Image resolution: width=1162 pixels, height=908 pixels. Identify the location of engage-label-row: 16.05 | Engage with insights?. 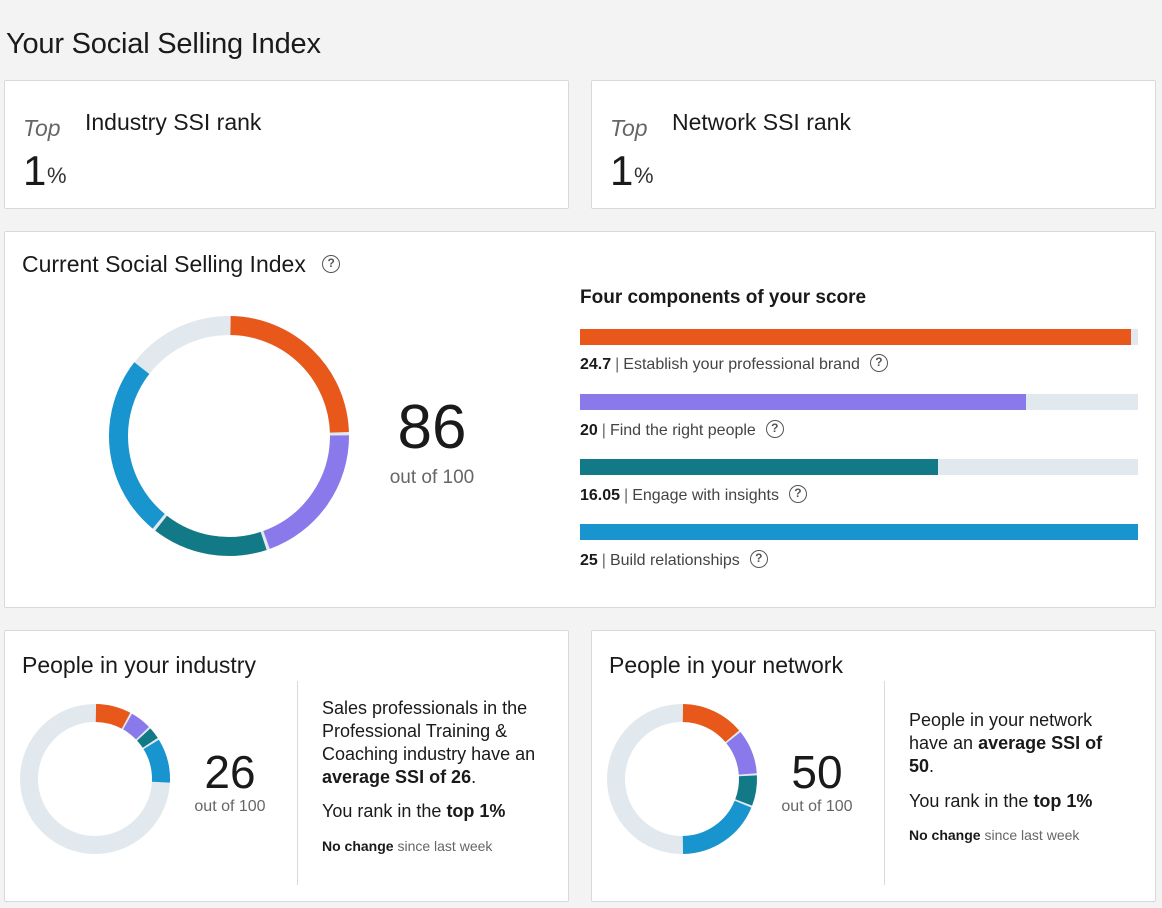
(693, 495).